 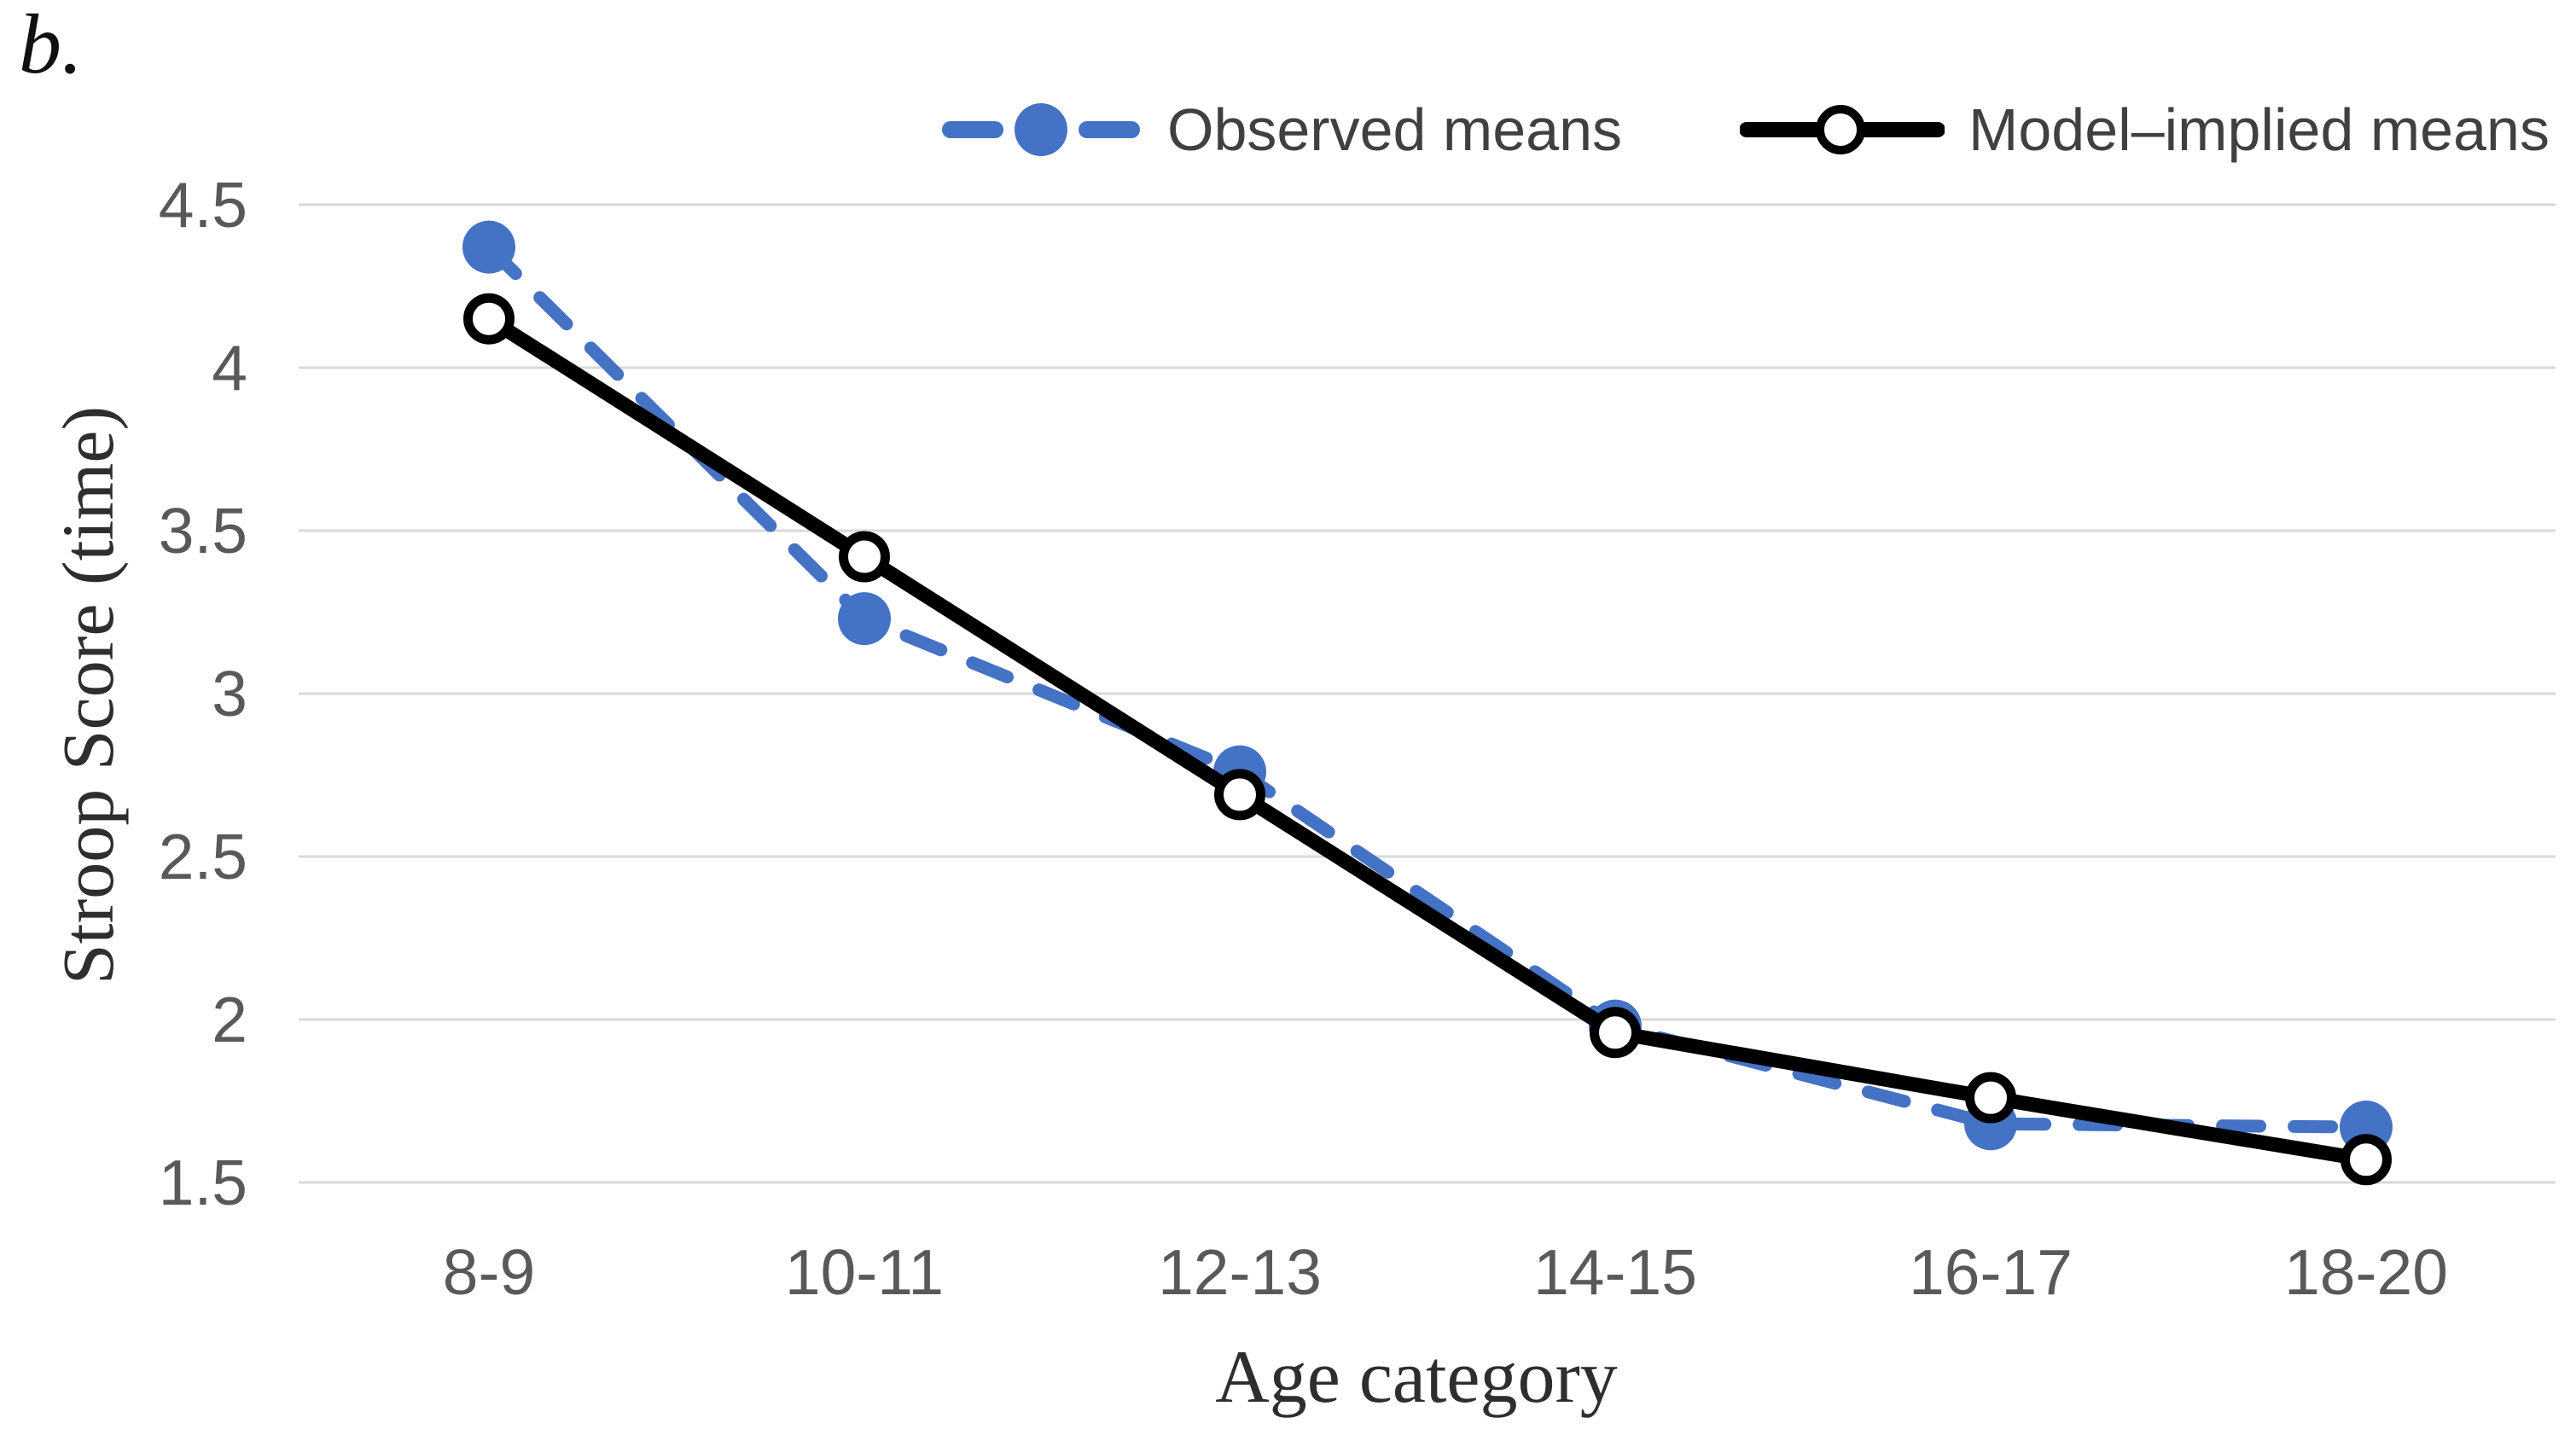 I want to click on observed-means-legend-marker-icon, so click(x=1041, y=129).